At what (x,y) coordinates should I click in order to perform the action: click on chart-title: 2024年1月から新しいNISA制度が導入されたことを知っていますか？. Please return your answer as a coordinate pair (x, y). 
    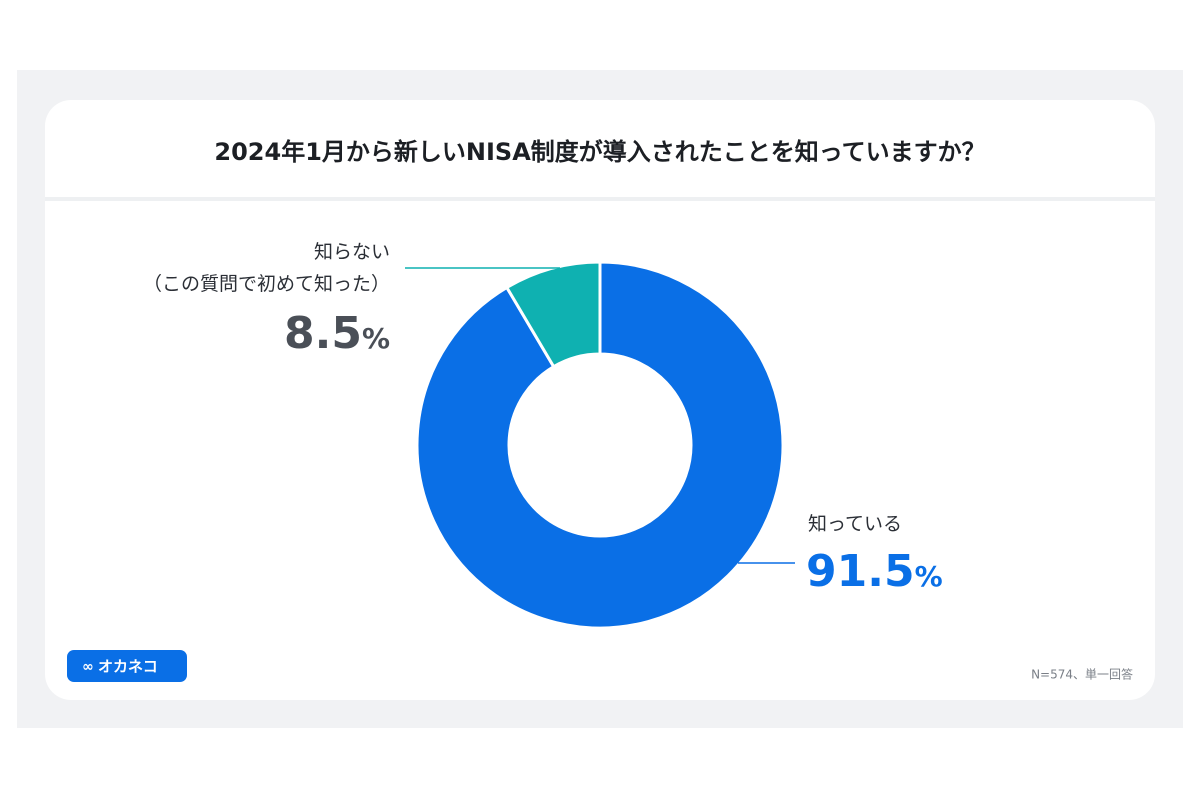
    Looking at the image, I should click on (599, 152).